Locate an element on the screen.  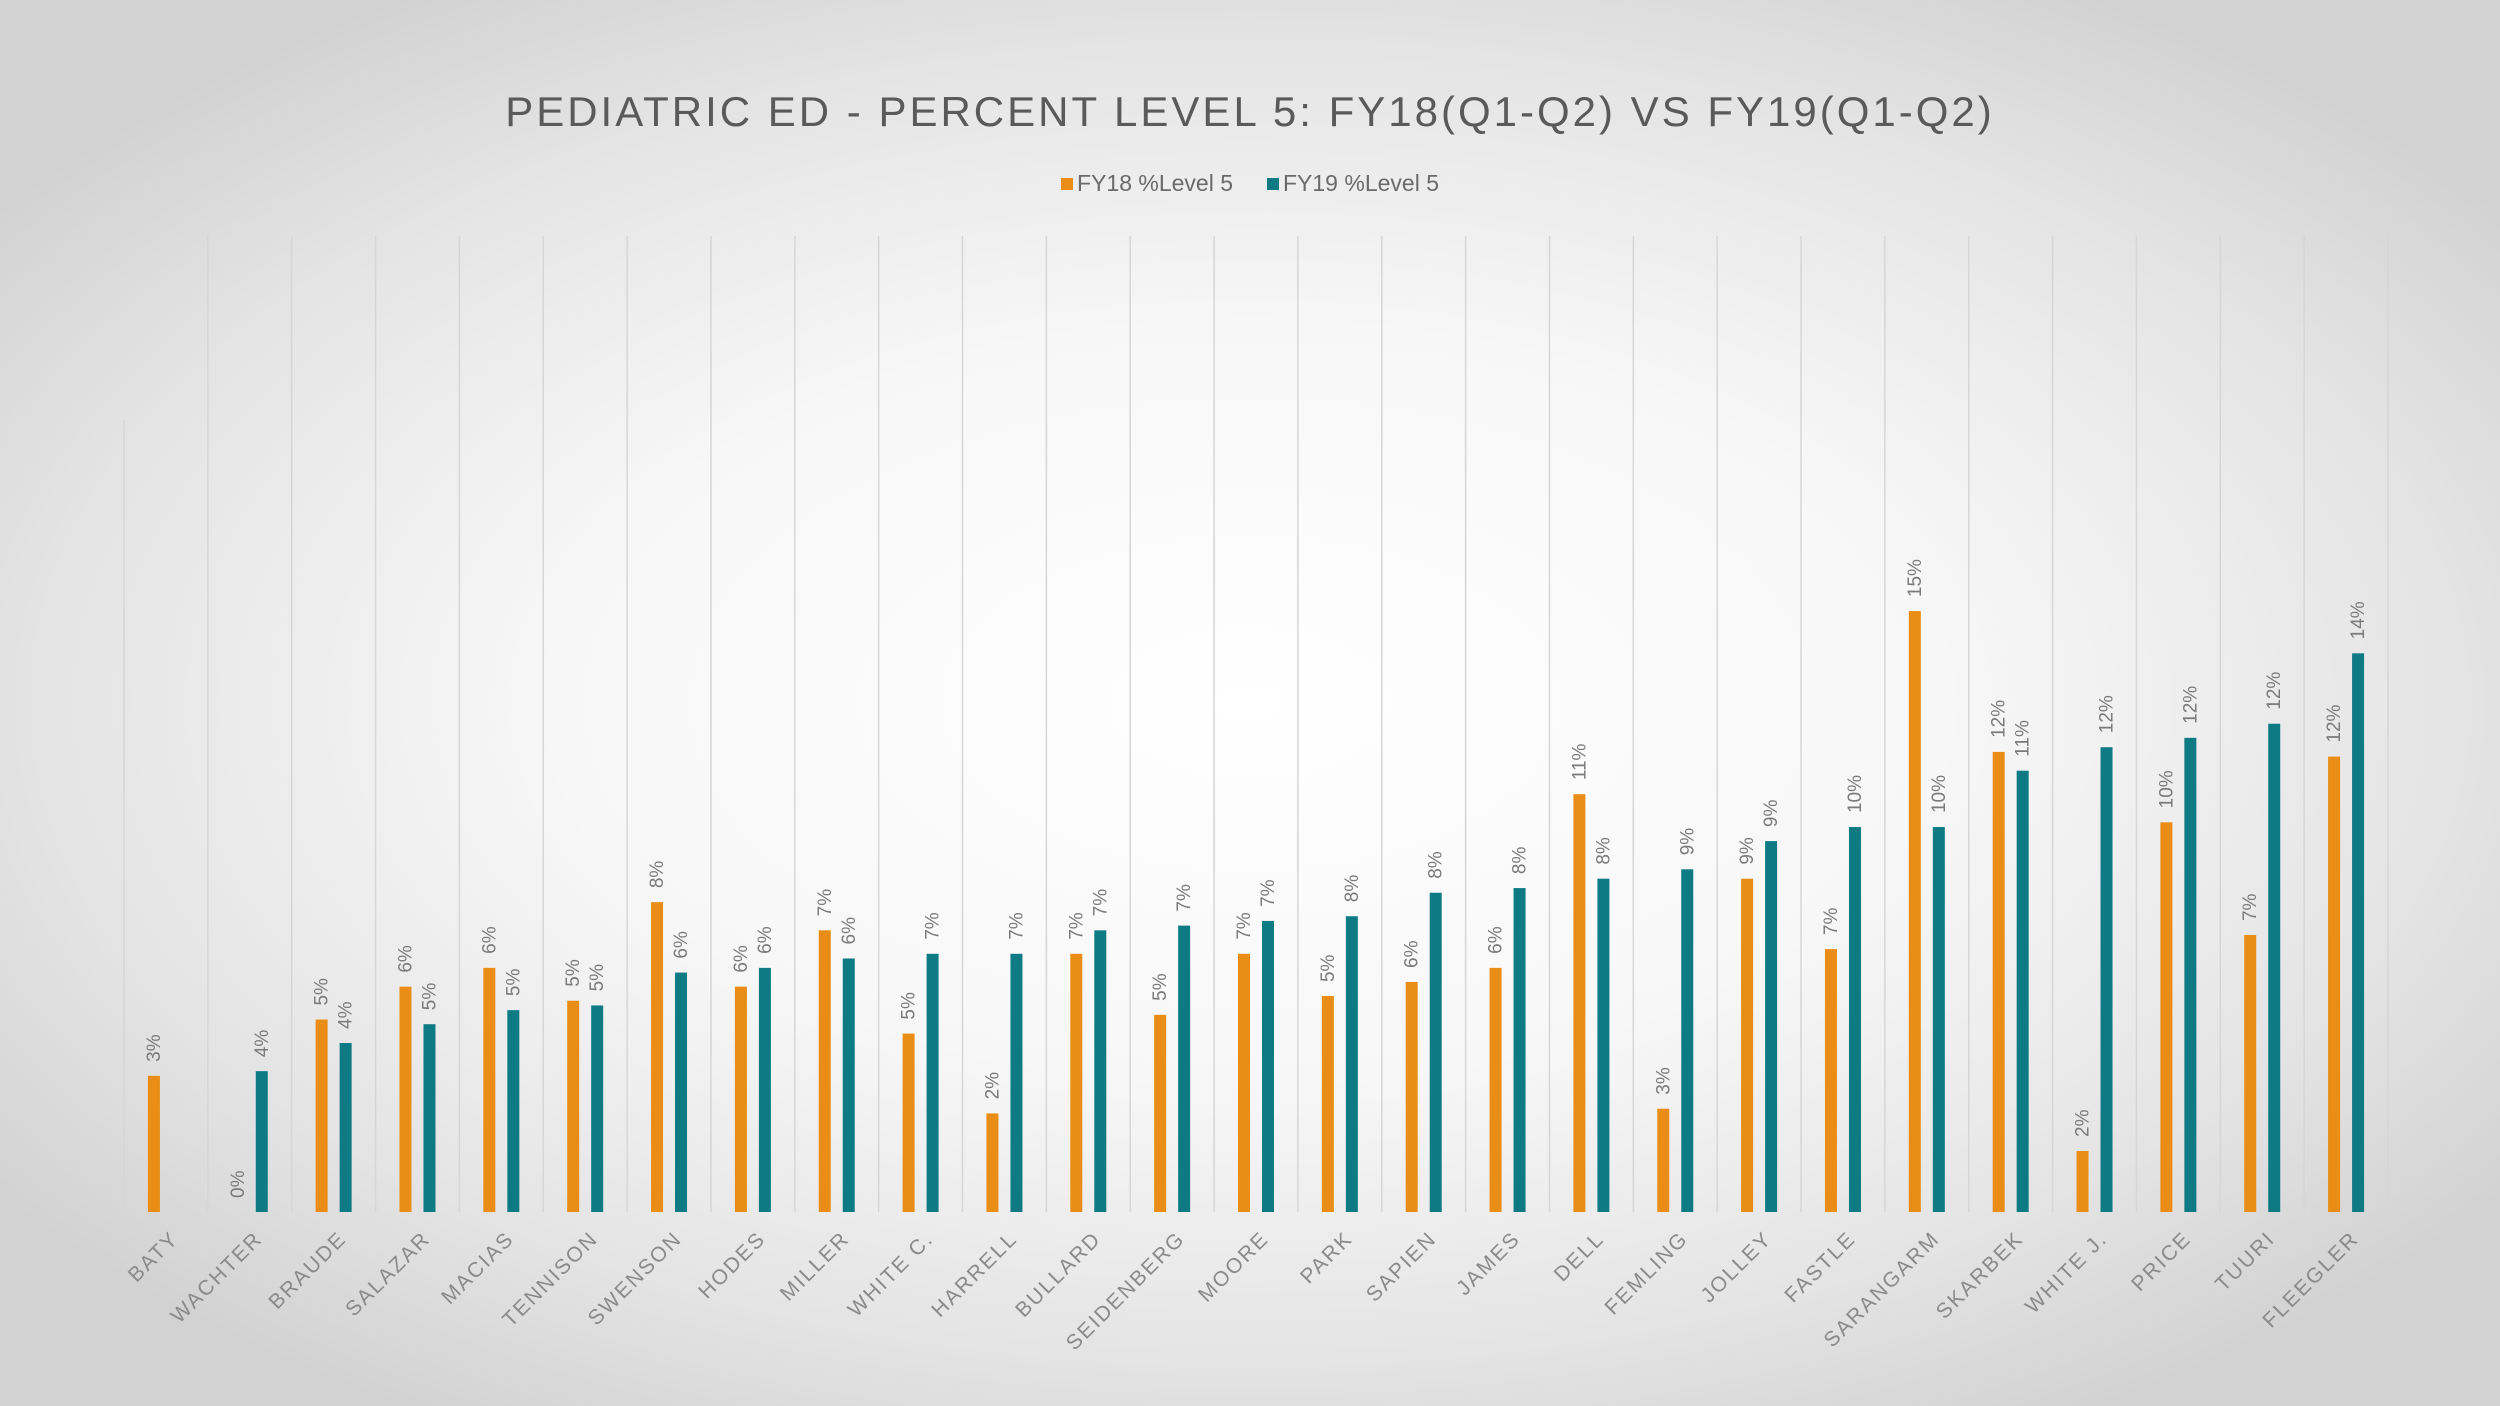
category-label: FEMLING is located at coordinates (1647, 1273).